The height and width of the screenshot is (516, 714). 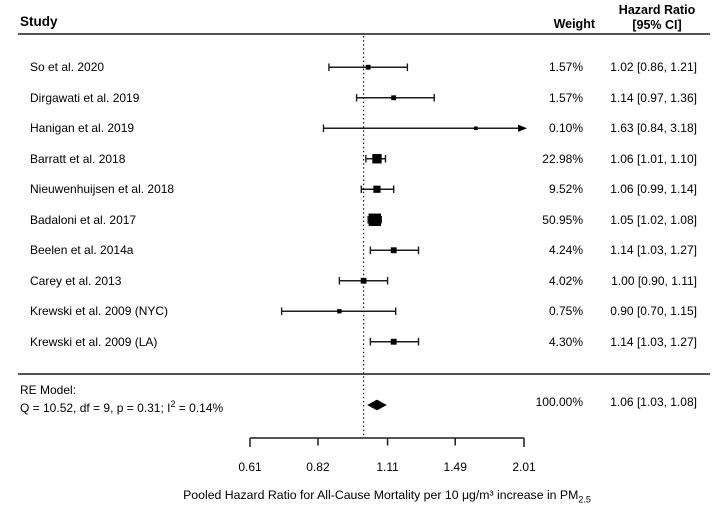 What do you see at coordinates (574, 24) in the screenshot?
I see `column-header-weight: Weight` at bounding box center [574, 24].